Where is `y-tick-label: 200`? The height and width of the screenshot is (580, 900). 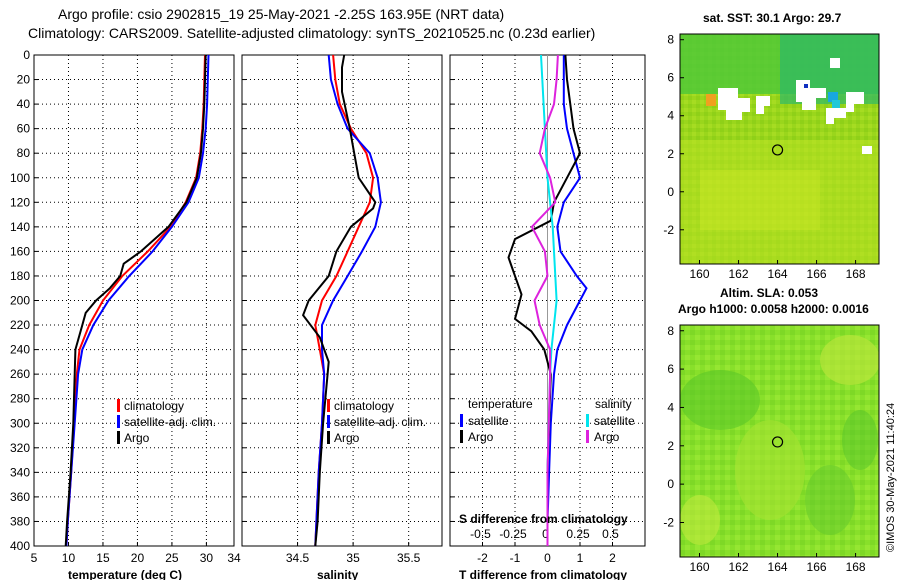 y-tick-label: 200 is located at coordinates (20, 301).